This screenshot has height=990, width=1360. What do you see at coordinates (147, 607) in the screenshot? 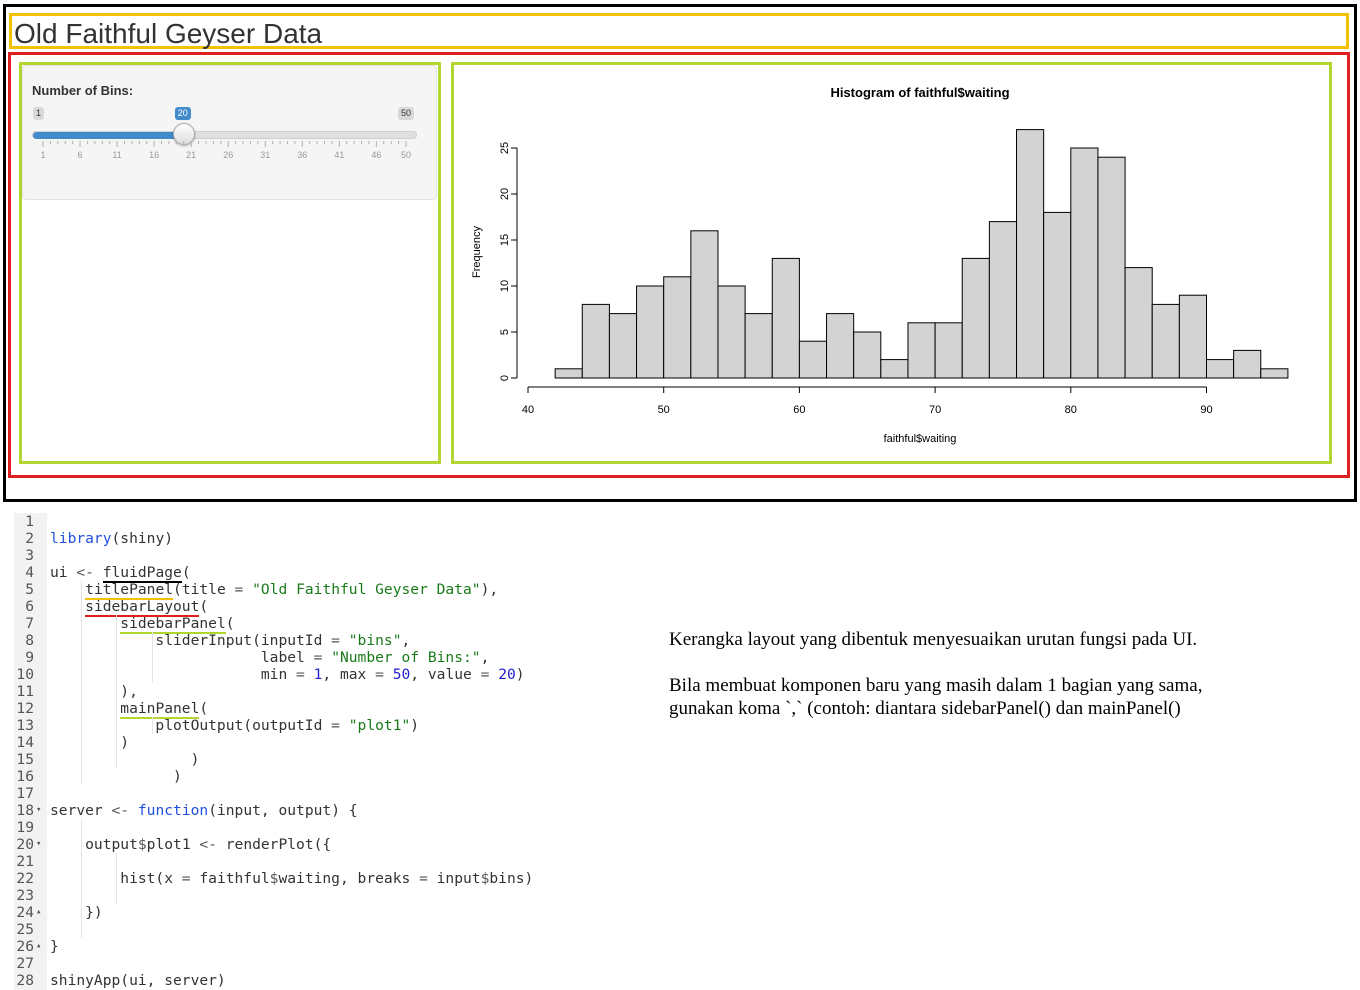
I see `code-text: sidebarLayout(` at bounding box center [147, 607].